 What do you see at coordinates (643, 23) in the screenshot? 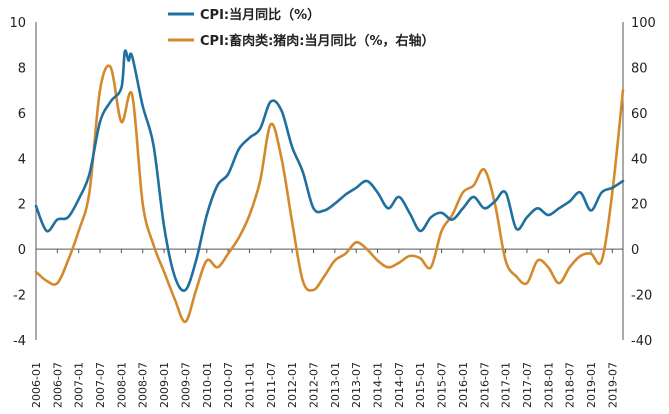
I see `y-right-tick-label: 100` at bounding box center [643, 23].